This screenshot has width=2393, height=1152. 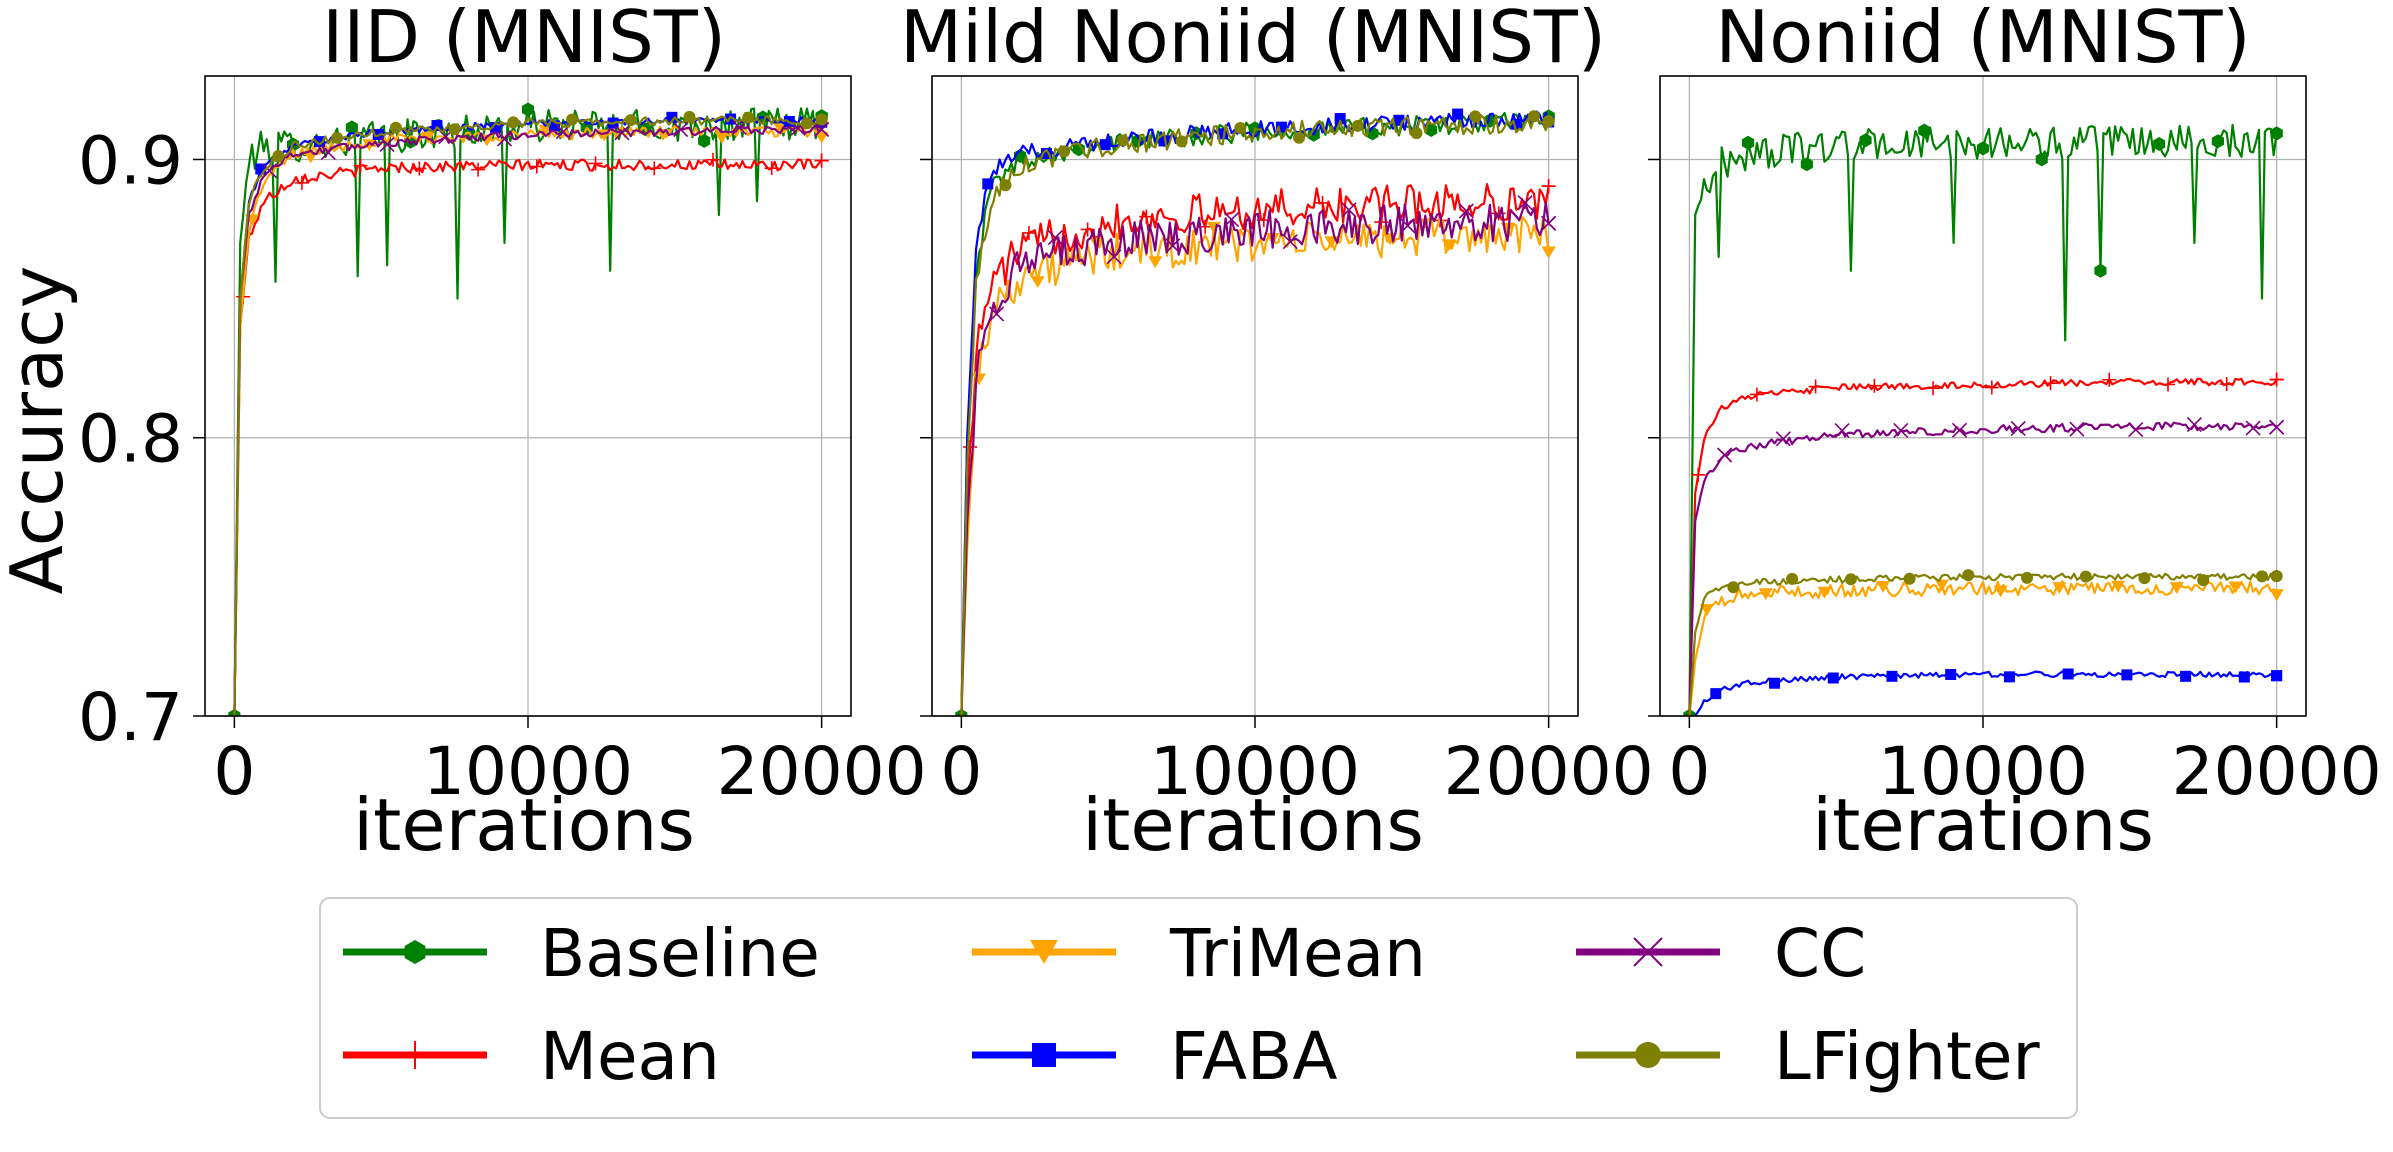 What do you see at coordinates (524, 39) in the screenshot?
I see `subplot-title: IID (MNIST)` at bounding box center [524, 39].